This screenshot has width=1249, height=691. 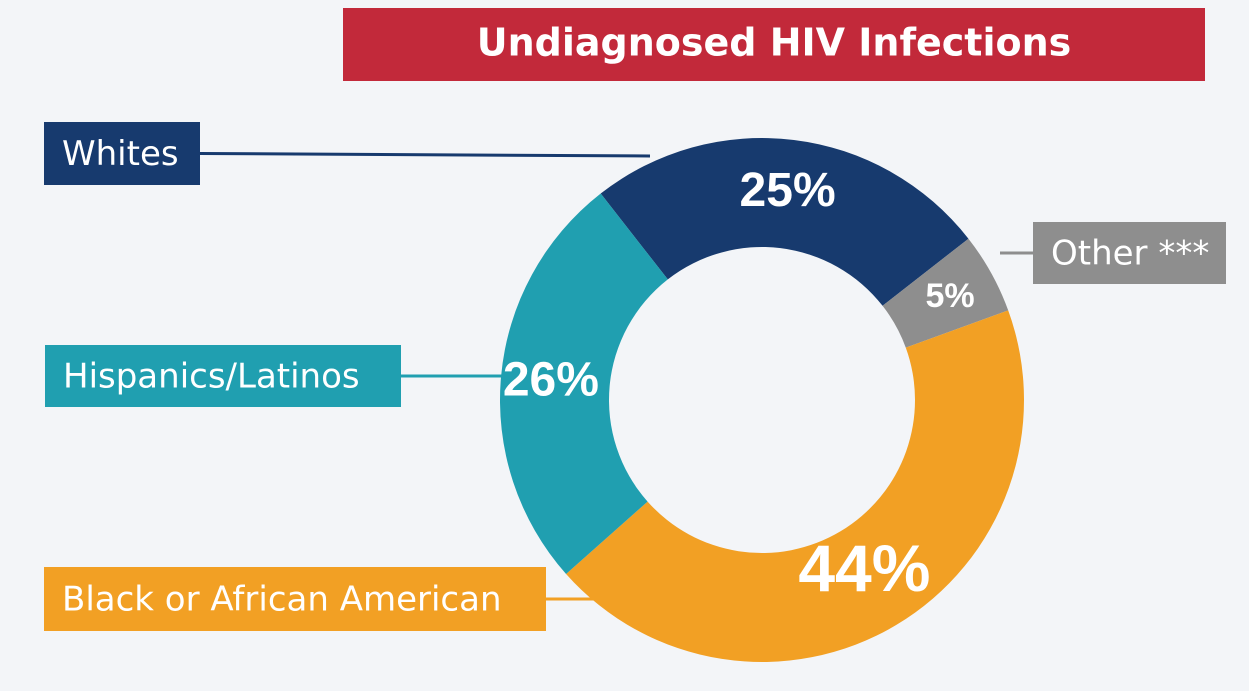 I want to click on value-label: 5%, so click(x=949, y=296).